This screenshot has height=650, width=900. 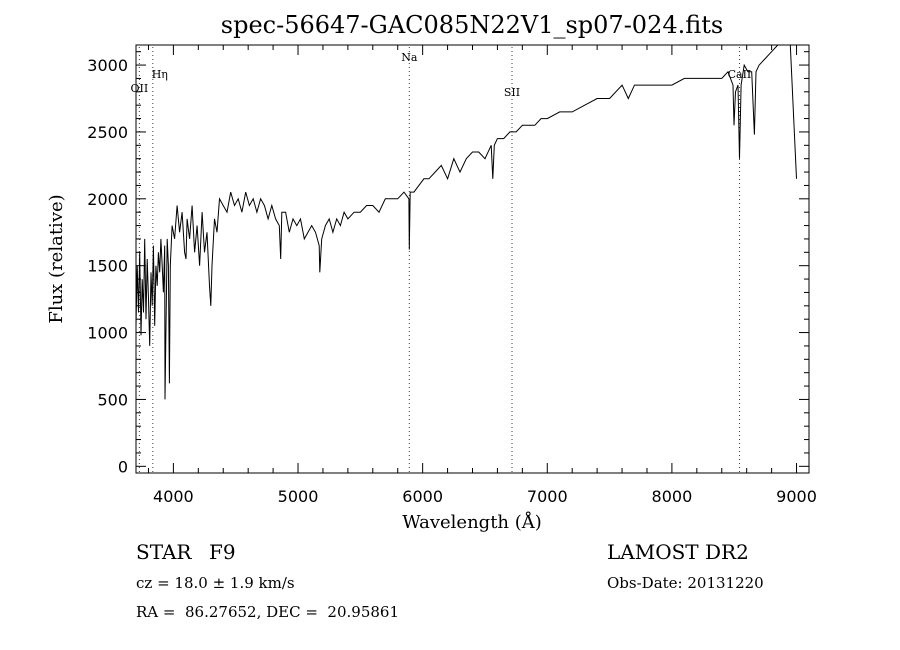 I want to click on y-tick-label-1000: 1000, so click(x=107, y=333).